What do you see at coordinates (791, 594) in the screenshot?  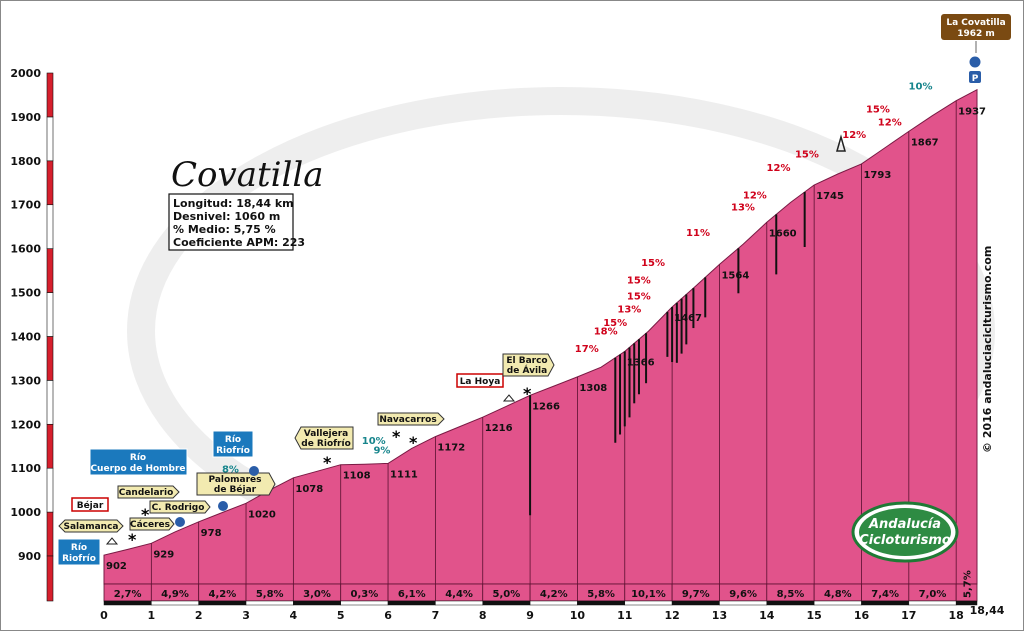 I see `km-grade: 8,5%` at bounding box center [791, 594].